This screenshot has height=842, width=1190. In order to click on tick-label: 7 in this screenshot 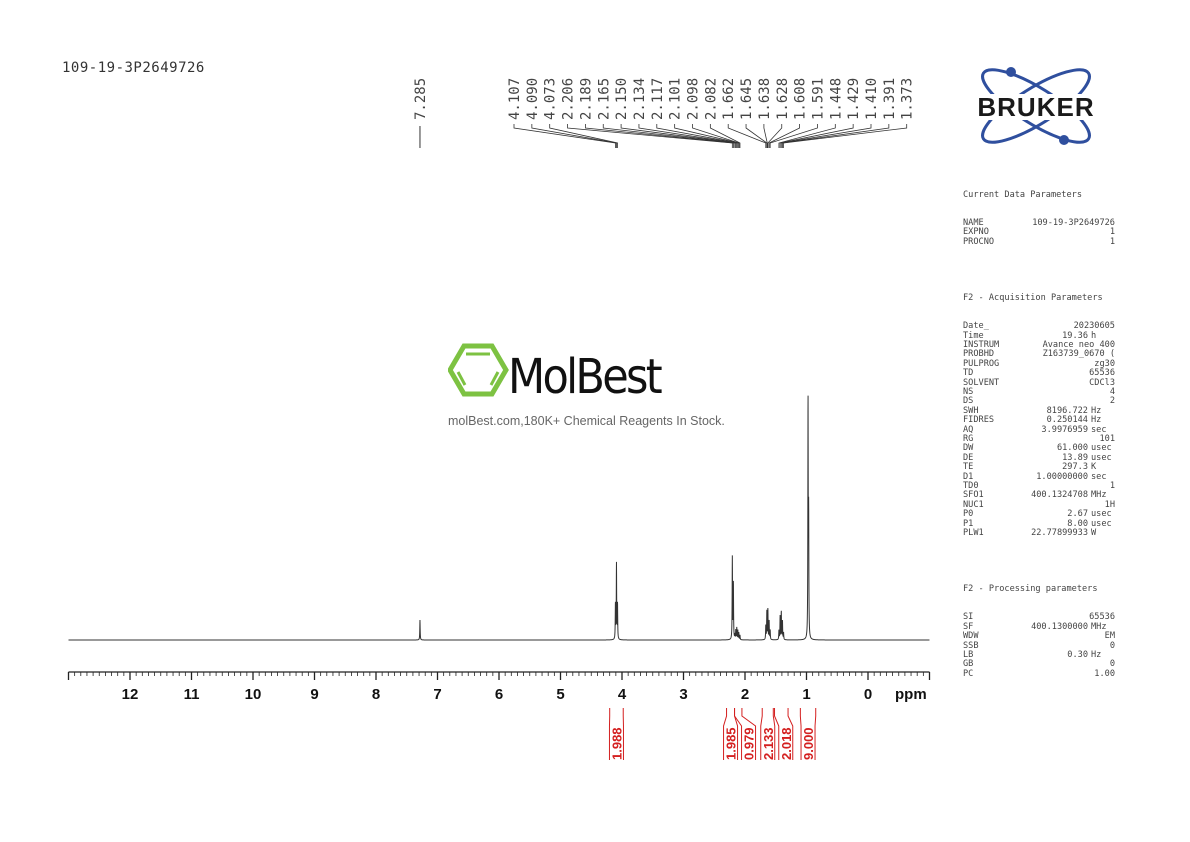, I will do `click(437, 694)`.